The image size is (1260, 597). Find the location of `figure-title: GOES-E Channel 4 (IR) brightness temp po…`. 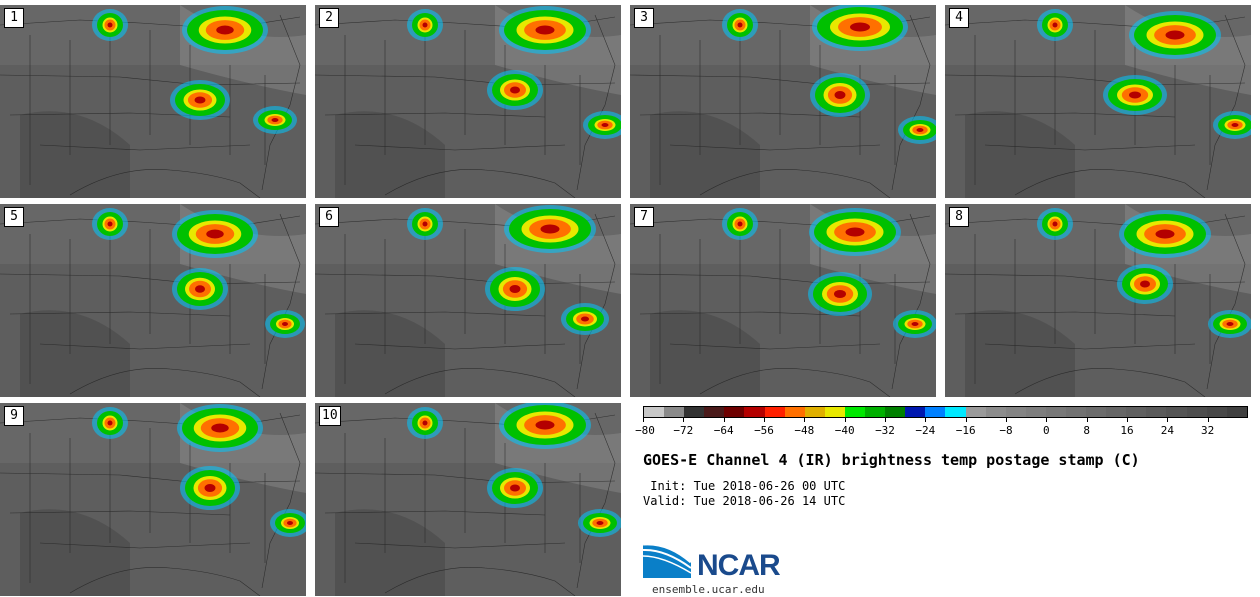

figure-title: GOES-E Channel 4 (IR) brightness temp po… is located at coordinates (891, 460).